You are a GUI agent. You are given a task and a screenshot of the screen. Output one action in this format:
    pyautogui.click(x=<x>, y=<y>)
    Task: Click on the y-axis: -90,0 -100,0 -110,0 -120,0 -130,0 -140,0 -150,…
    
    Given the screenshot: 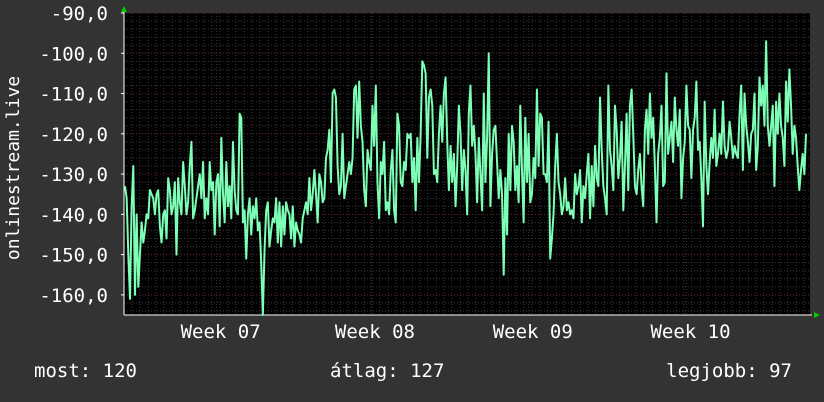 What is the action you would take?
    pyautogui.click(x=81, y=155)
    